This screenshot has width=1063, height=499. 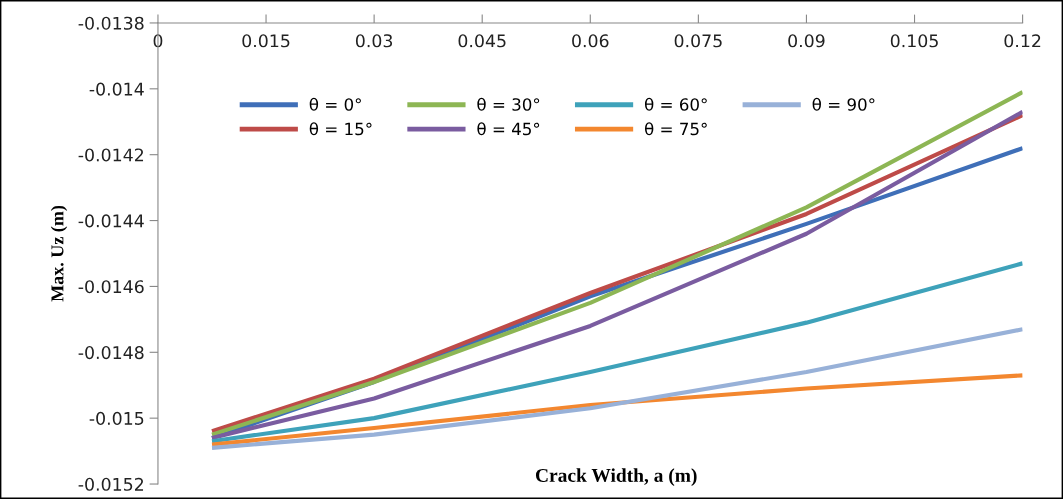 I want to click on x-tick-label: 0.06, so click(x=590, y=41).